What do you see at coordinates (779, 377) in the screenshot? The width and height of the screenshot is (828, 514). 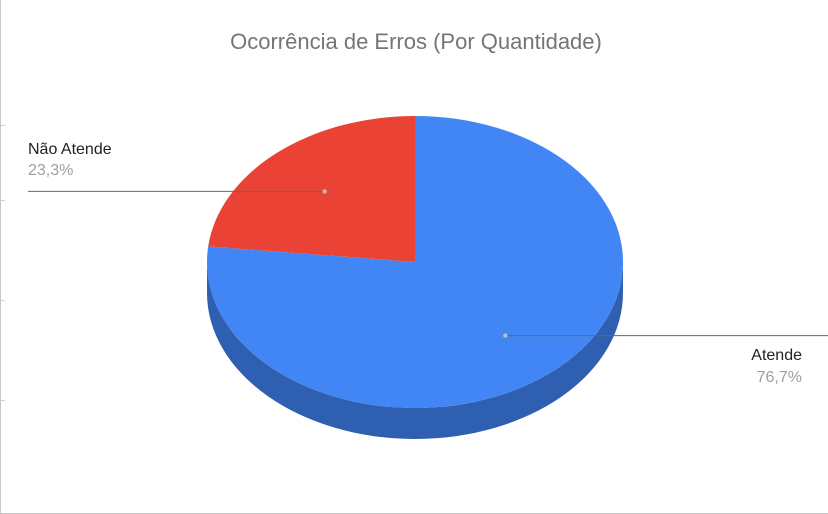 I see `label-atende-percent: 76,7%` at bounding box center [779, 377].